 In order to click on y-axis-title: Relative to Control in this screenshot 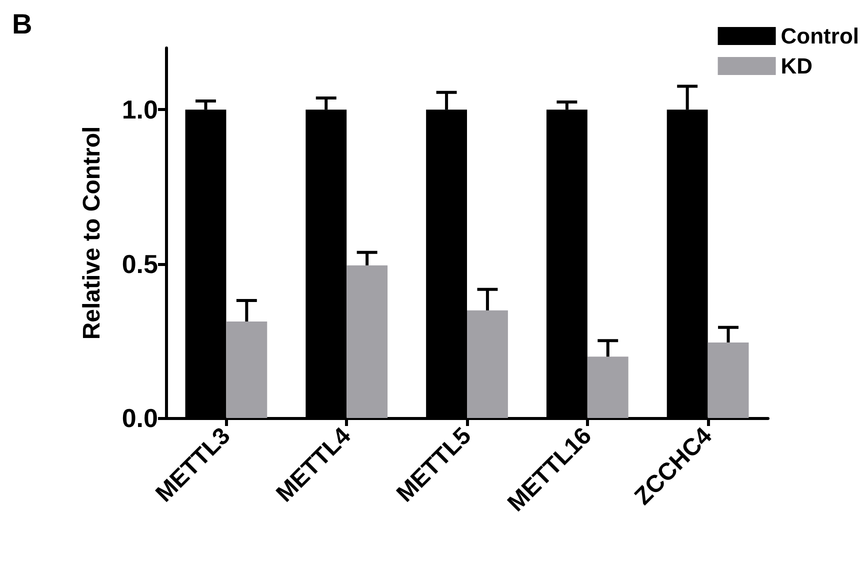, I will do `click(92, 233)`.